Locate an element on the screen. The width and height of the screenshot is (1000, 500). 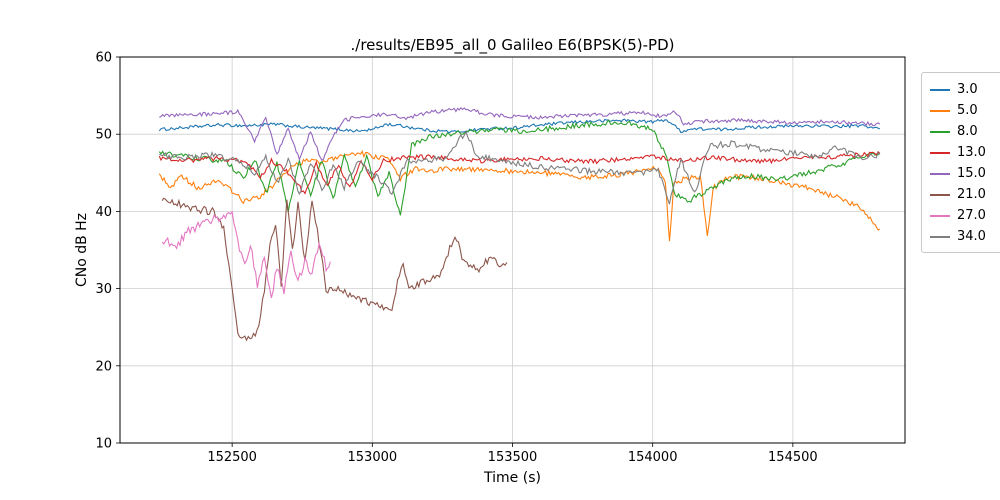
legend-item: 13.0 is located at coordinates (965, 152).